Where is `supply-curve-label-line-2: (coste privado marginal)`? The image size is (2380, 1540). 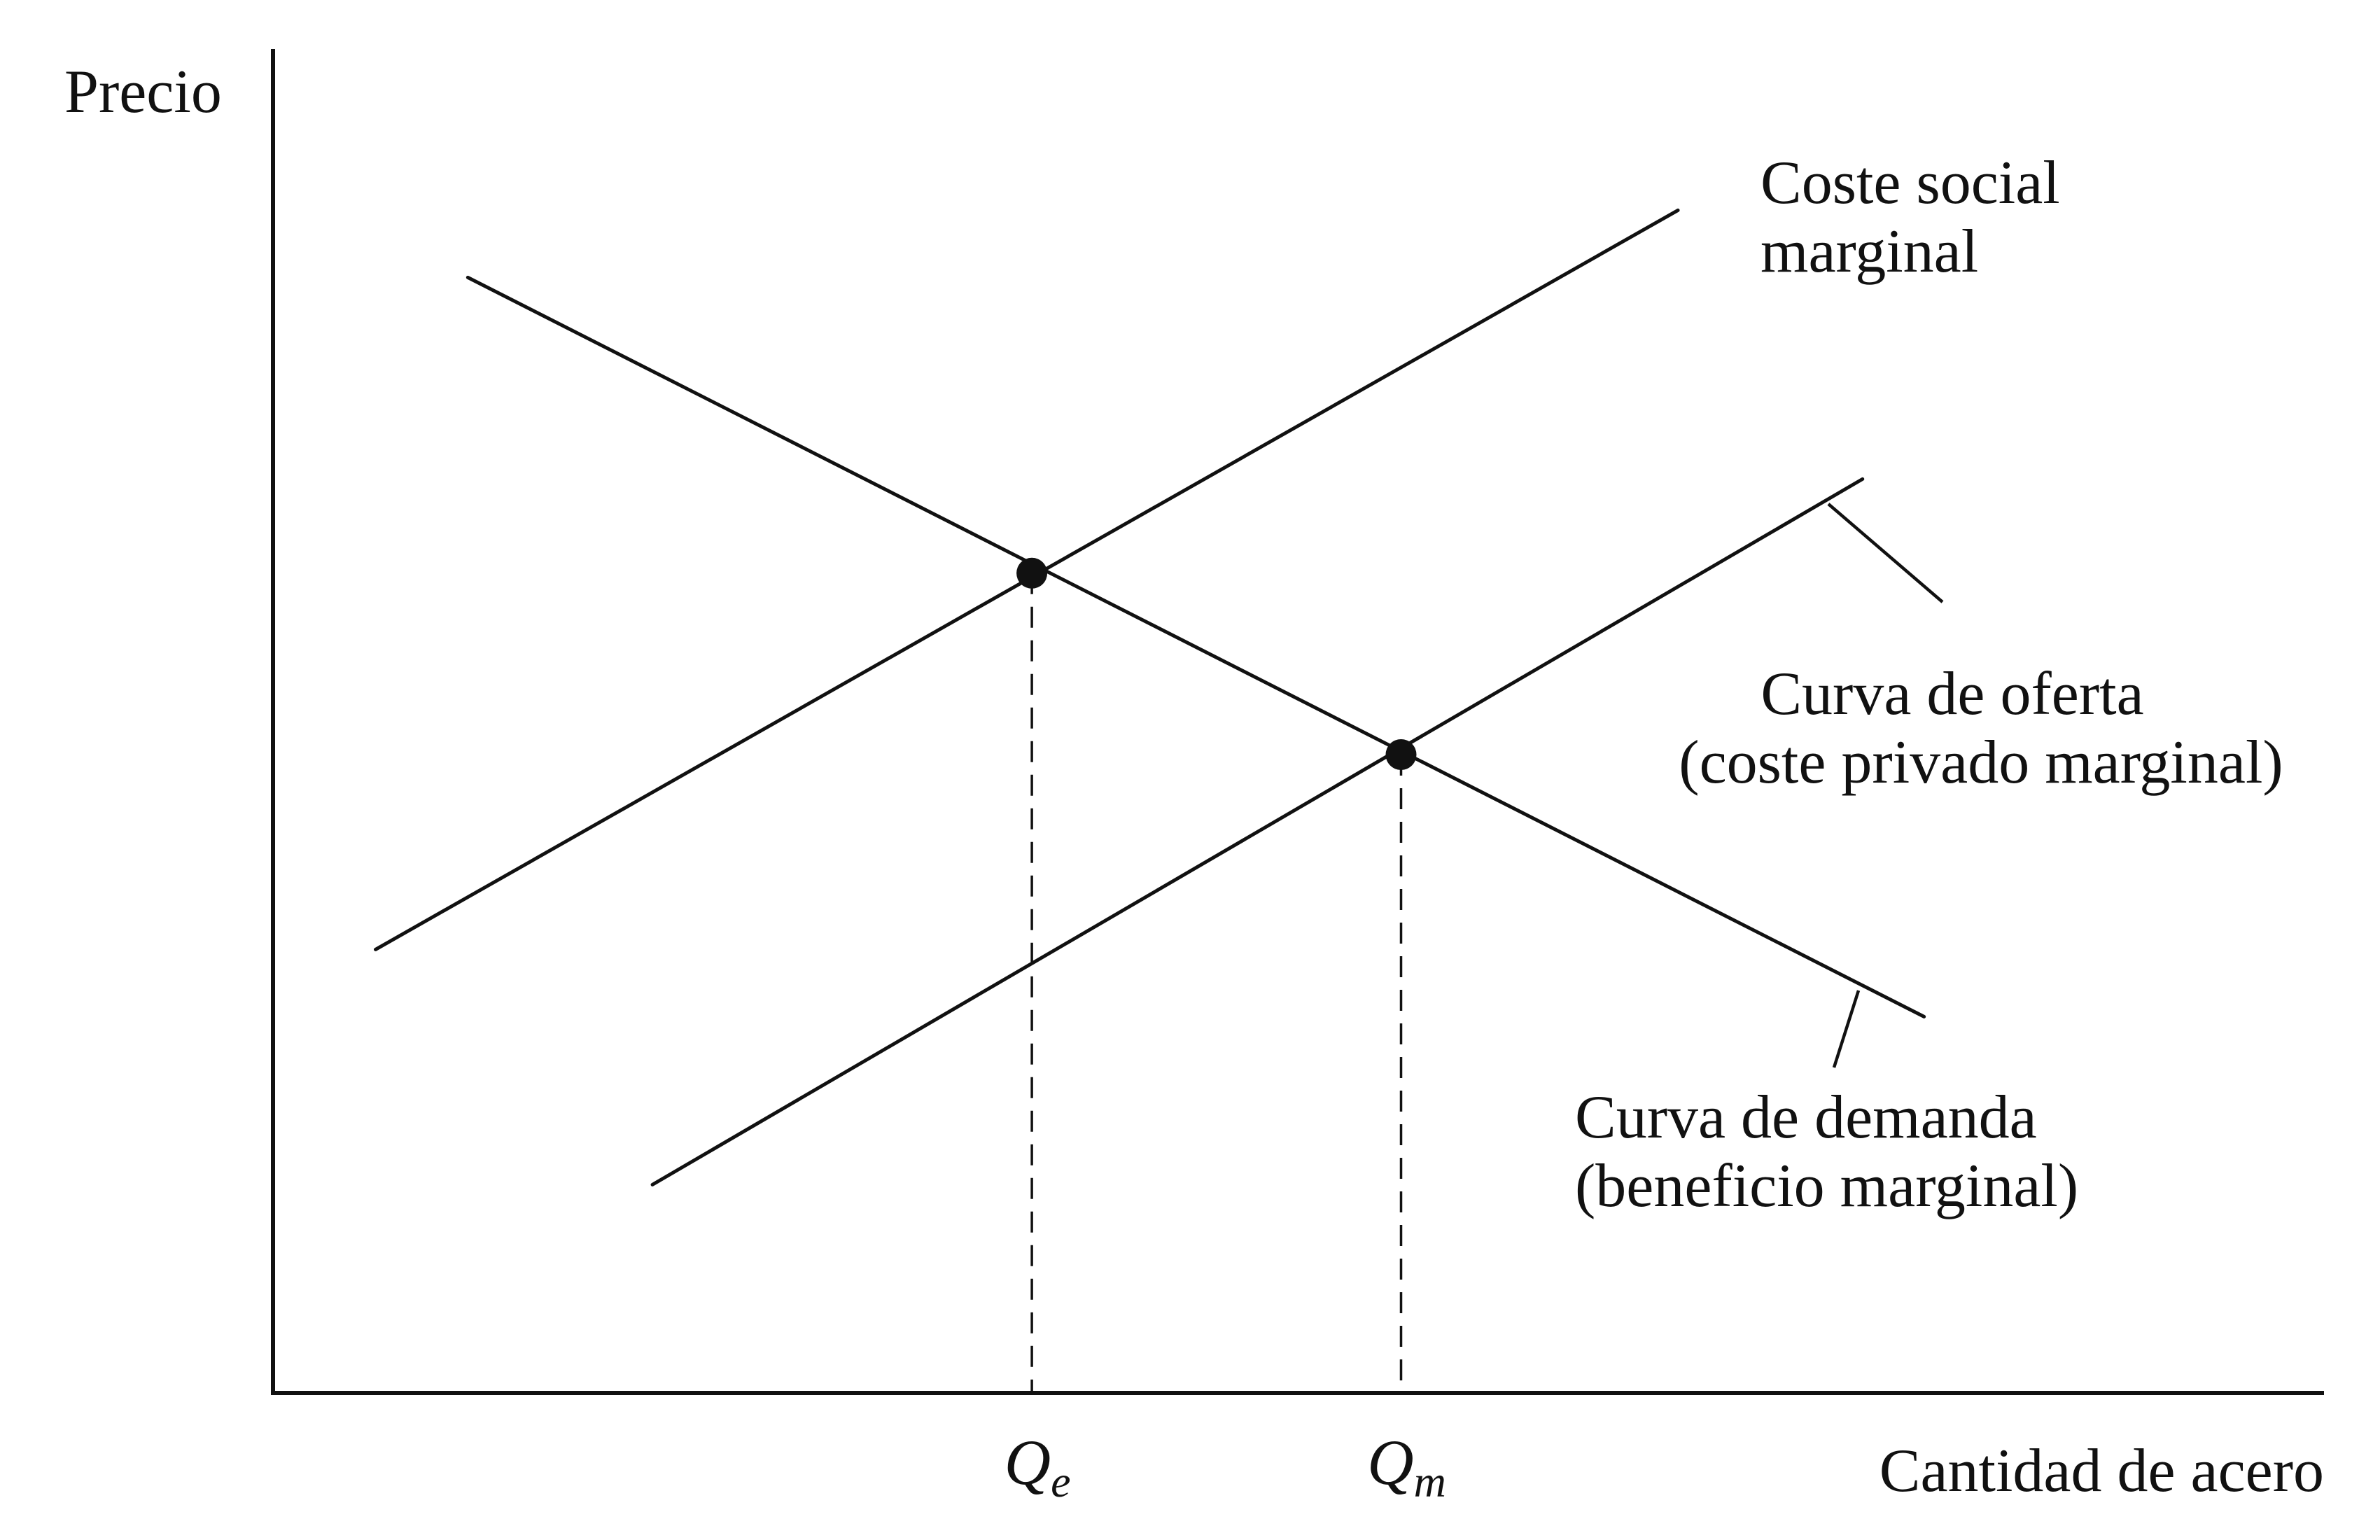 supply-curve-label-line-2: (coste privado marginal) is located at coordinates (1981, 763).